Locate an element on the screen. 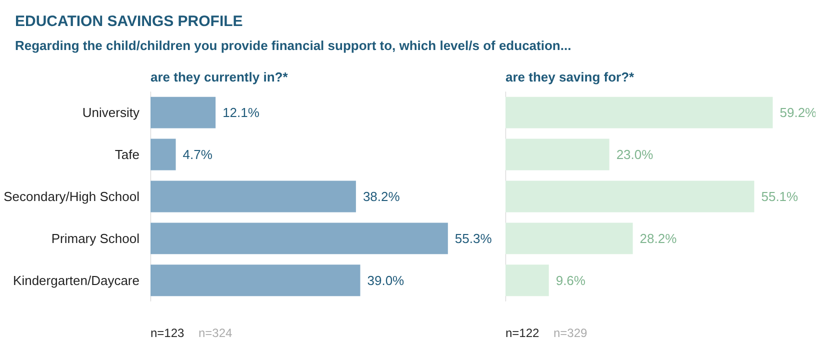 The image size is (830, 345). chart-title: are they currently in?* is located at coordinates (219, 77).